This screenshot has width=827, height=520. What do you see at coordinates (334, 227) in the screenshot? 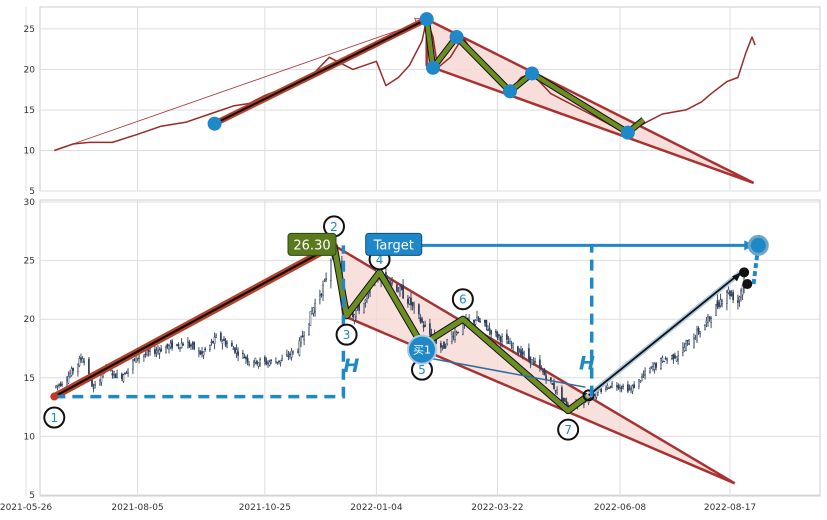
I see `pivot-label-2: 2` at bounding box center [334, 227].